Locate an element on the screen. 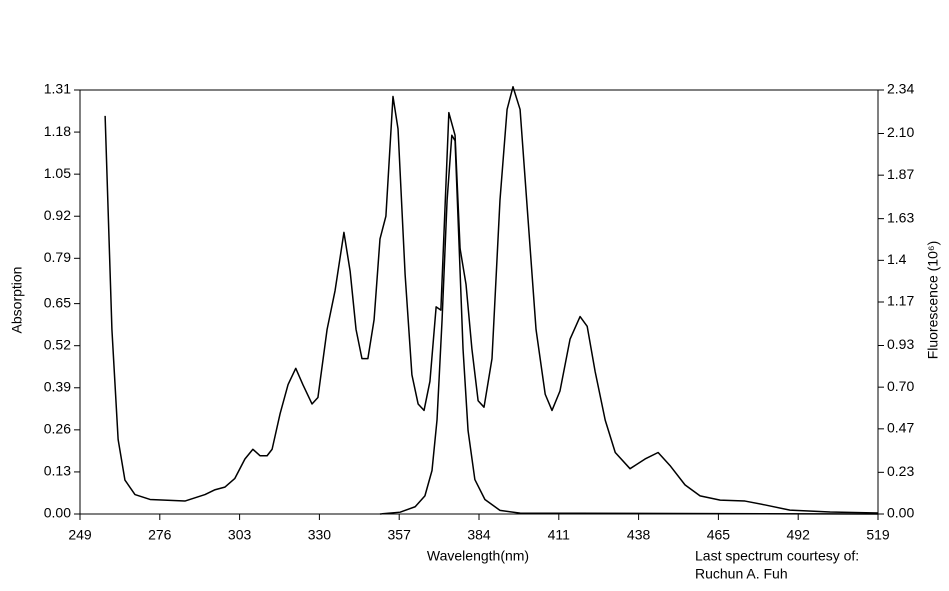 This screenshot has height=591, width=949. y-tick-label: 0.26 is located at coordinates (57, 429).